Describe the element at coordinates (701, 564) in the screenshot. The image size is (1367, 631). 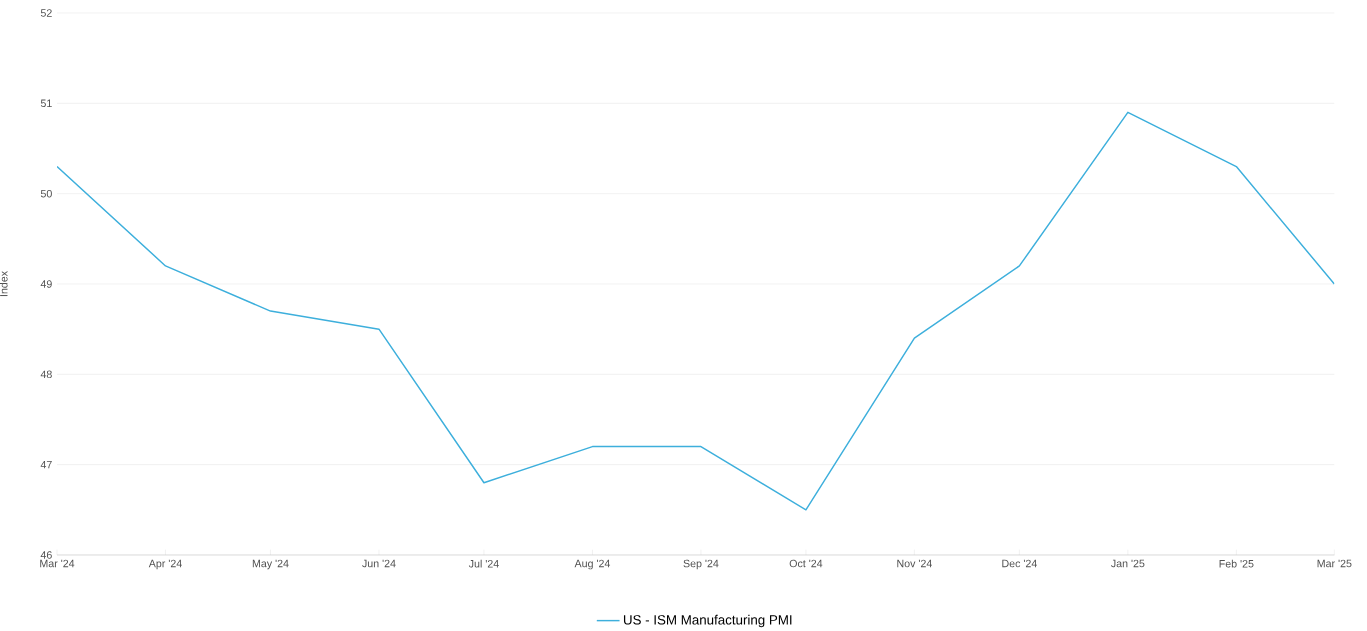
I see `x-tick-label: Sep '24` at that location.